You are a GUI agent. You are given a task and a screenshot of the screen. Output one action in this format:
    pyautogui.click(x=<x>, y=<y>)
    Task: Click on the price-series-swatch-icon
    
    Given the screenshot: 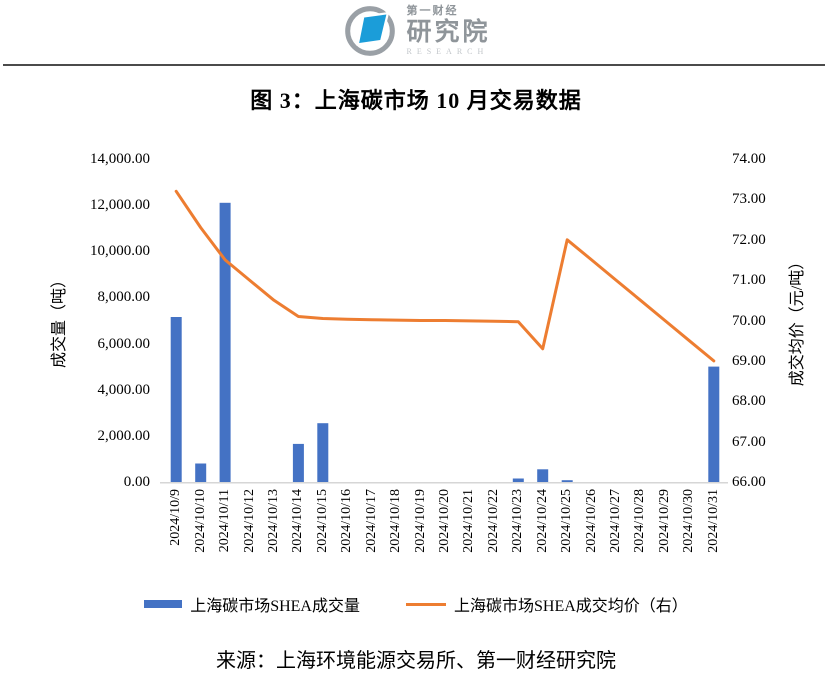 What is the action you would take?
    pyautogui.click(x=426, y=604)
    